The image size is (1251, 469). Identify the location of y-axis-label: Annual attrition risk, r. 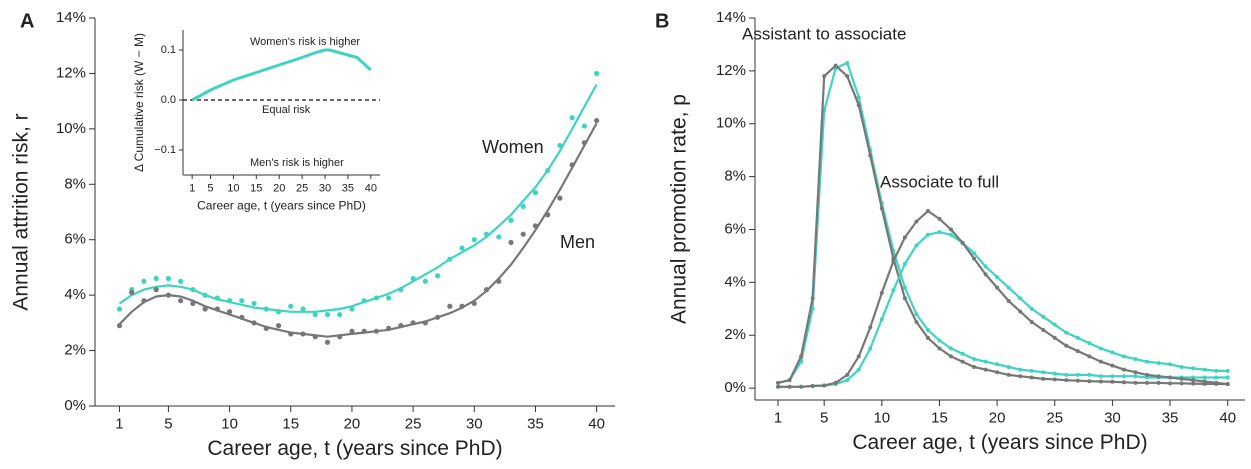
(21, 211).